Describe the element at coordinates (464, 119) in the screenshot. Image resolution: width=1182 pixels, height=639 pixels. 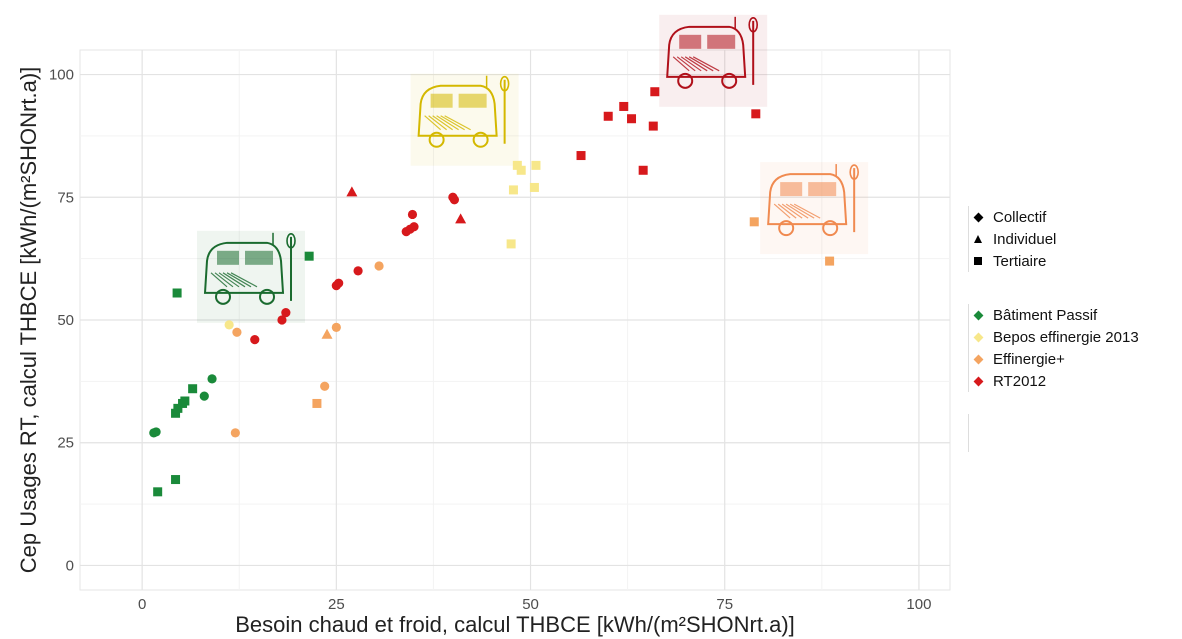
I see `bepos-van-icon` at that location.